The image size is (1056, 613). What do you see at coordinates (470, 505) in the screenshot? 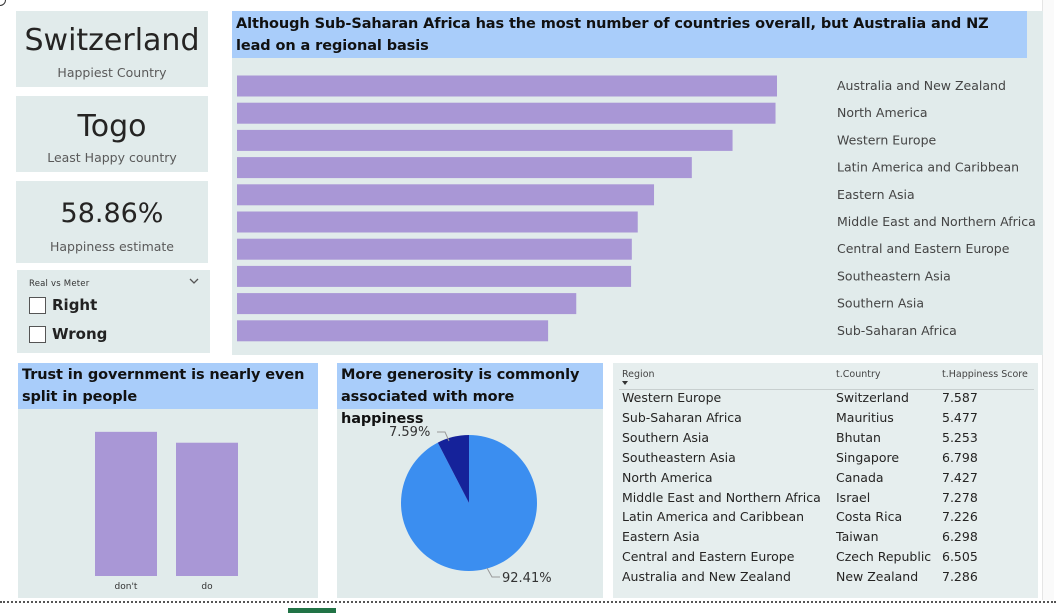
I see `generosity-pie-chart: 7.59% 92.41%` at bounding box center [470, 505].